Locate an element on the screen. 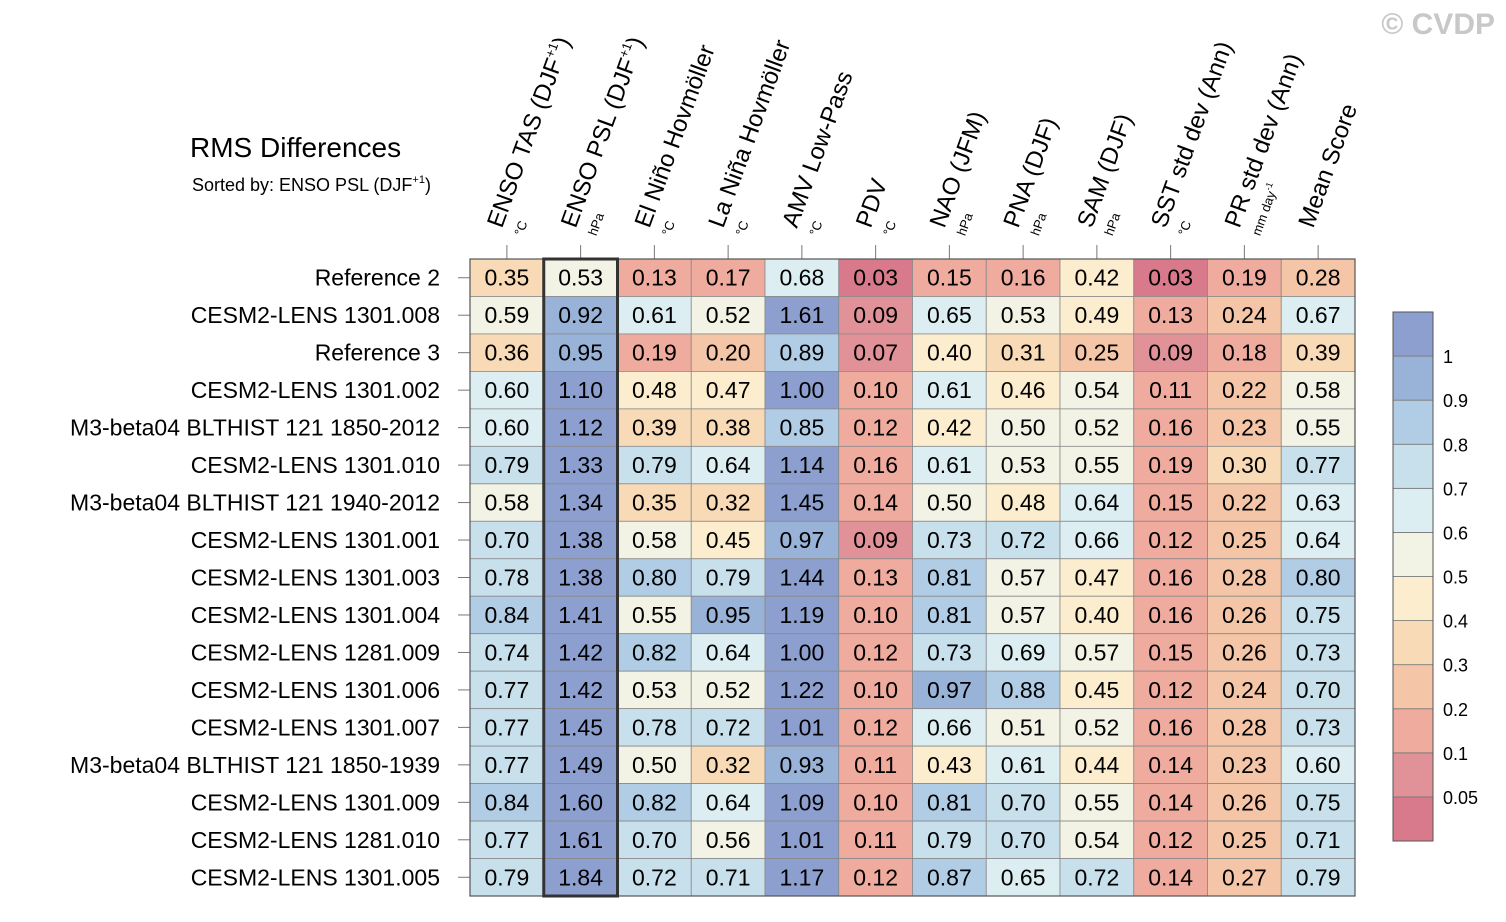  cell-value-label: 0.30 is located at coordinates (1244, 465).